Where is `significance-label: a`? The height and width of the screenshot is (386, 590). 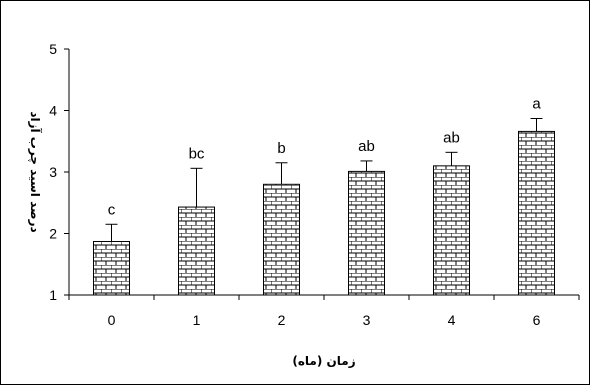
significance-label: a is located at coordinates (536, 103).